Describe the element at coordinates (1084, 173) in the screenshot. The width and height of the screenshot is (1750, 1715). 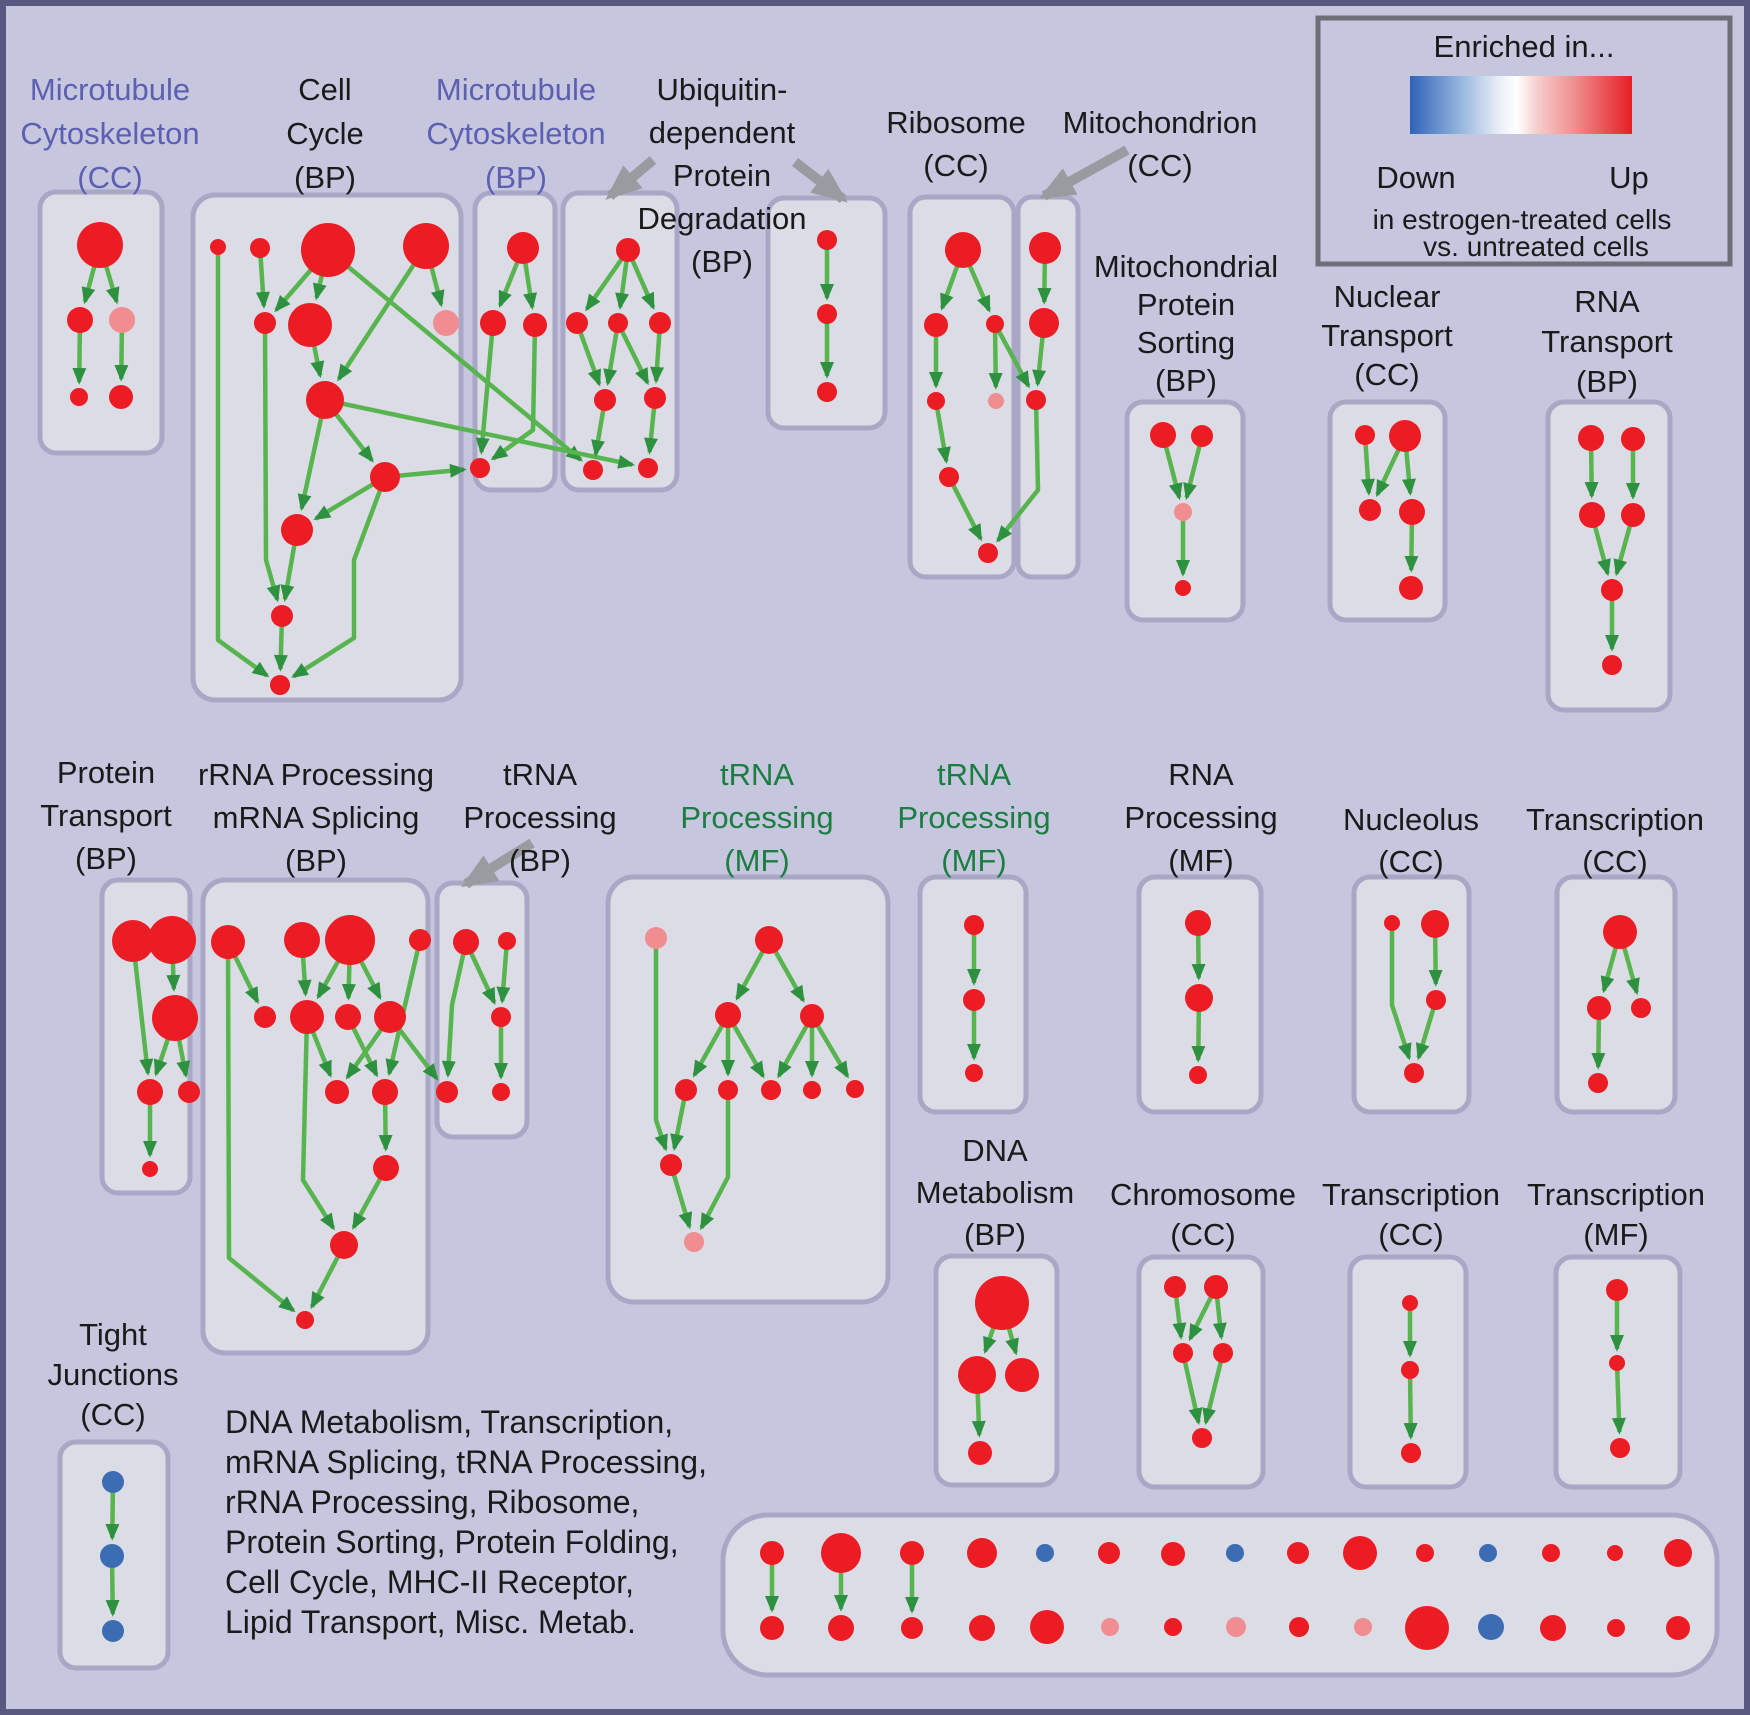
I see `mitochondrion-arrow` at that location.